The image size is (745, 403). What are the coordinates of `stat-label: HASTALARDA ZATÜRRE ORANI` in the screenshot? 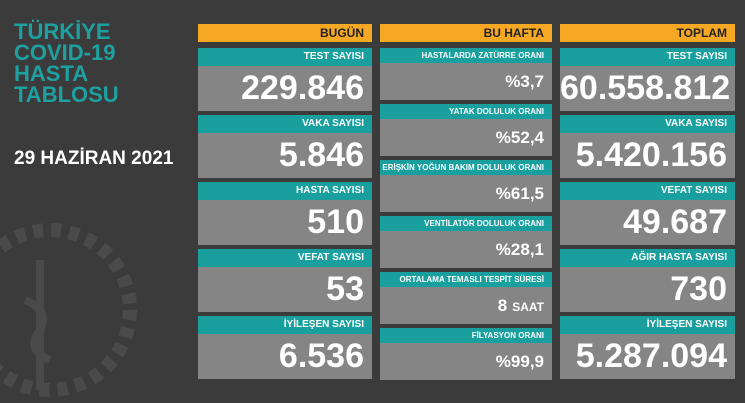 It's located at (466, 55).